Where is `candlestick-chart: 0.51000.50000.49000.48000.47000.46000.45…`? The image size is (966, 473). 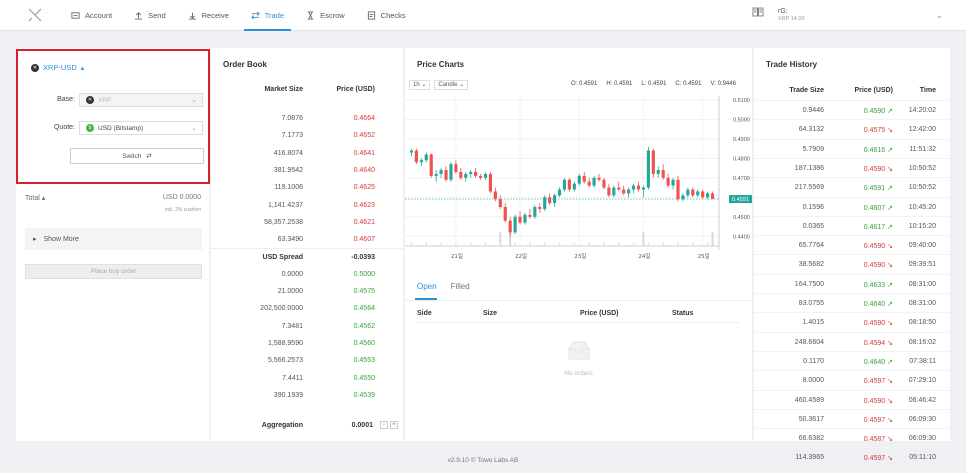
candlestick-chart: 0.51000.50000.49000.48000.47000.46000.45… is located at coordinates (578, 182).